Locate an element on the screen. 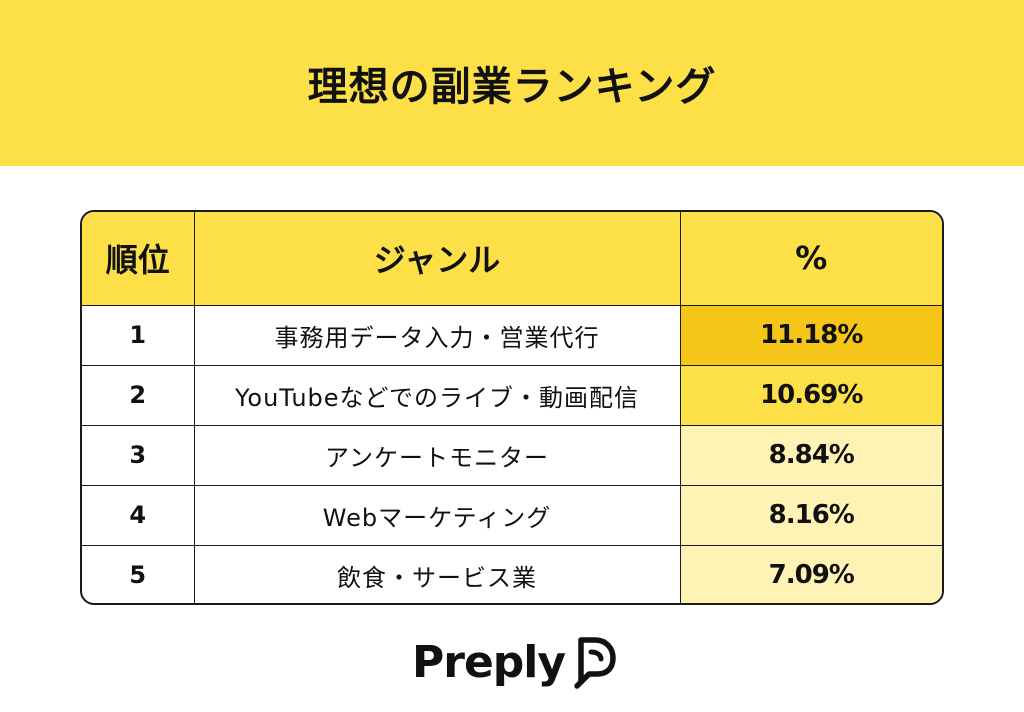 The height and width of the screenshot is (712, 1024). rank-cell: 1 is located at coordinates (138, 335).